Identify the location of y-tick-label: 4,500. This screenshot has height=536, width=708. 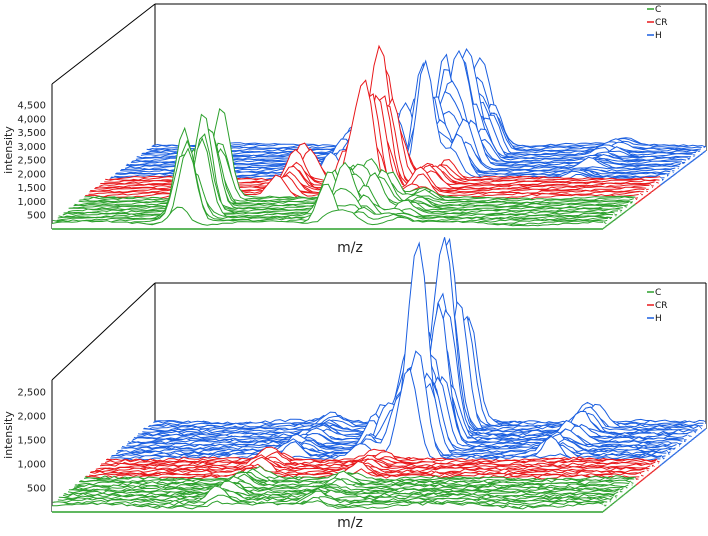
(31, 106).